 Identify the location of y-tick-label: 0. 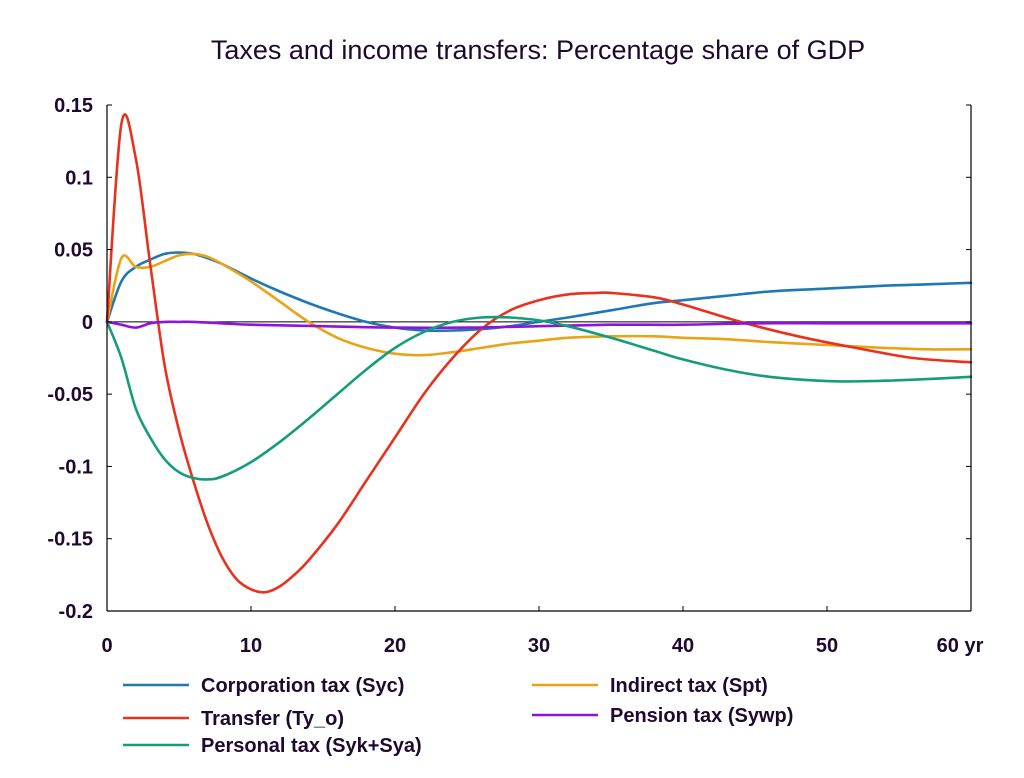
(87, 323).